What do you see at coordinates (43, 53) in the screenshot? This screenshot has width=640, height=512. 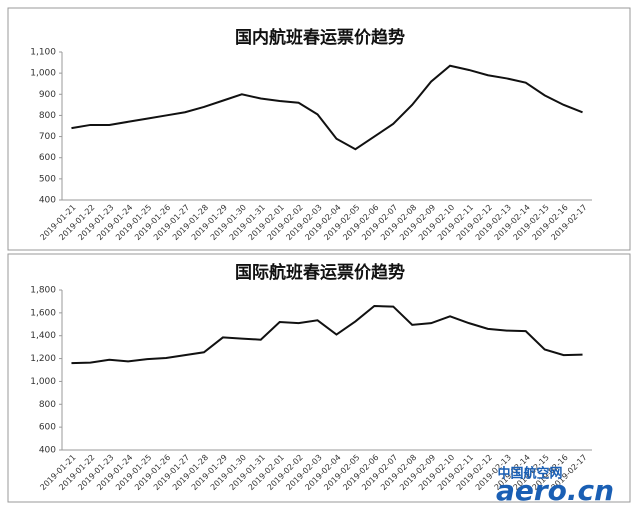 I see `y-tick-label: 1,100` at bounding box center [43, 53].